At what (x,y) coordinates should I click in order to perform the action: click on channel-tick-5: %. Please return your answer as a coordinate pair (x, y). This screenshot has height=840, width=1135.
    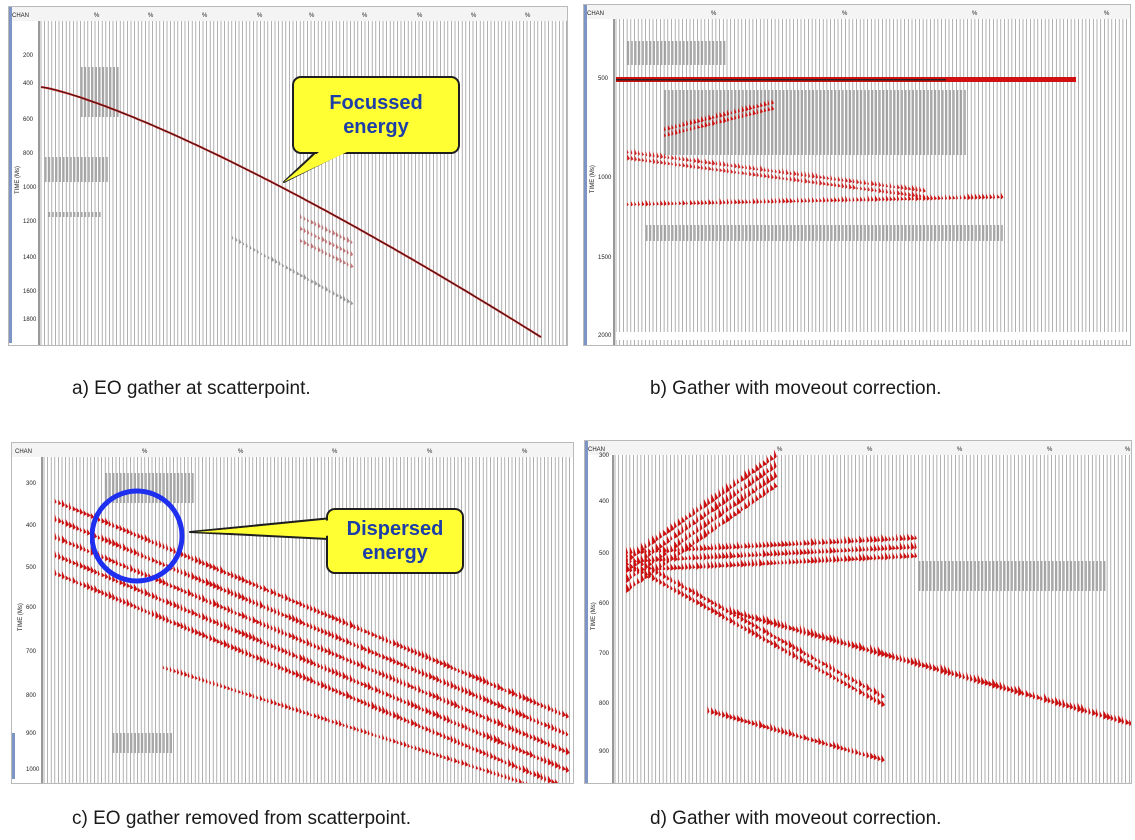
    Looking at the image, I should click on (365, 16).